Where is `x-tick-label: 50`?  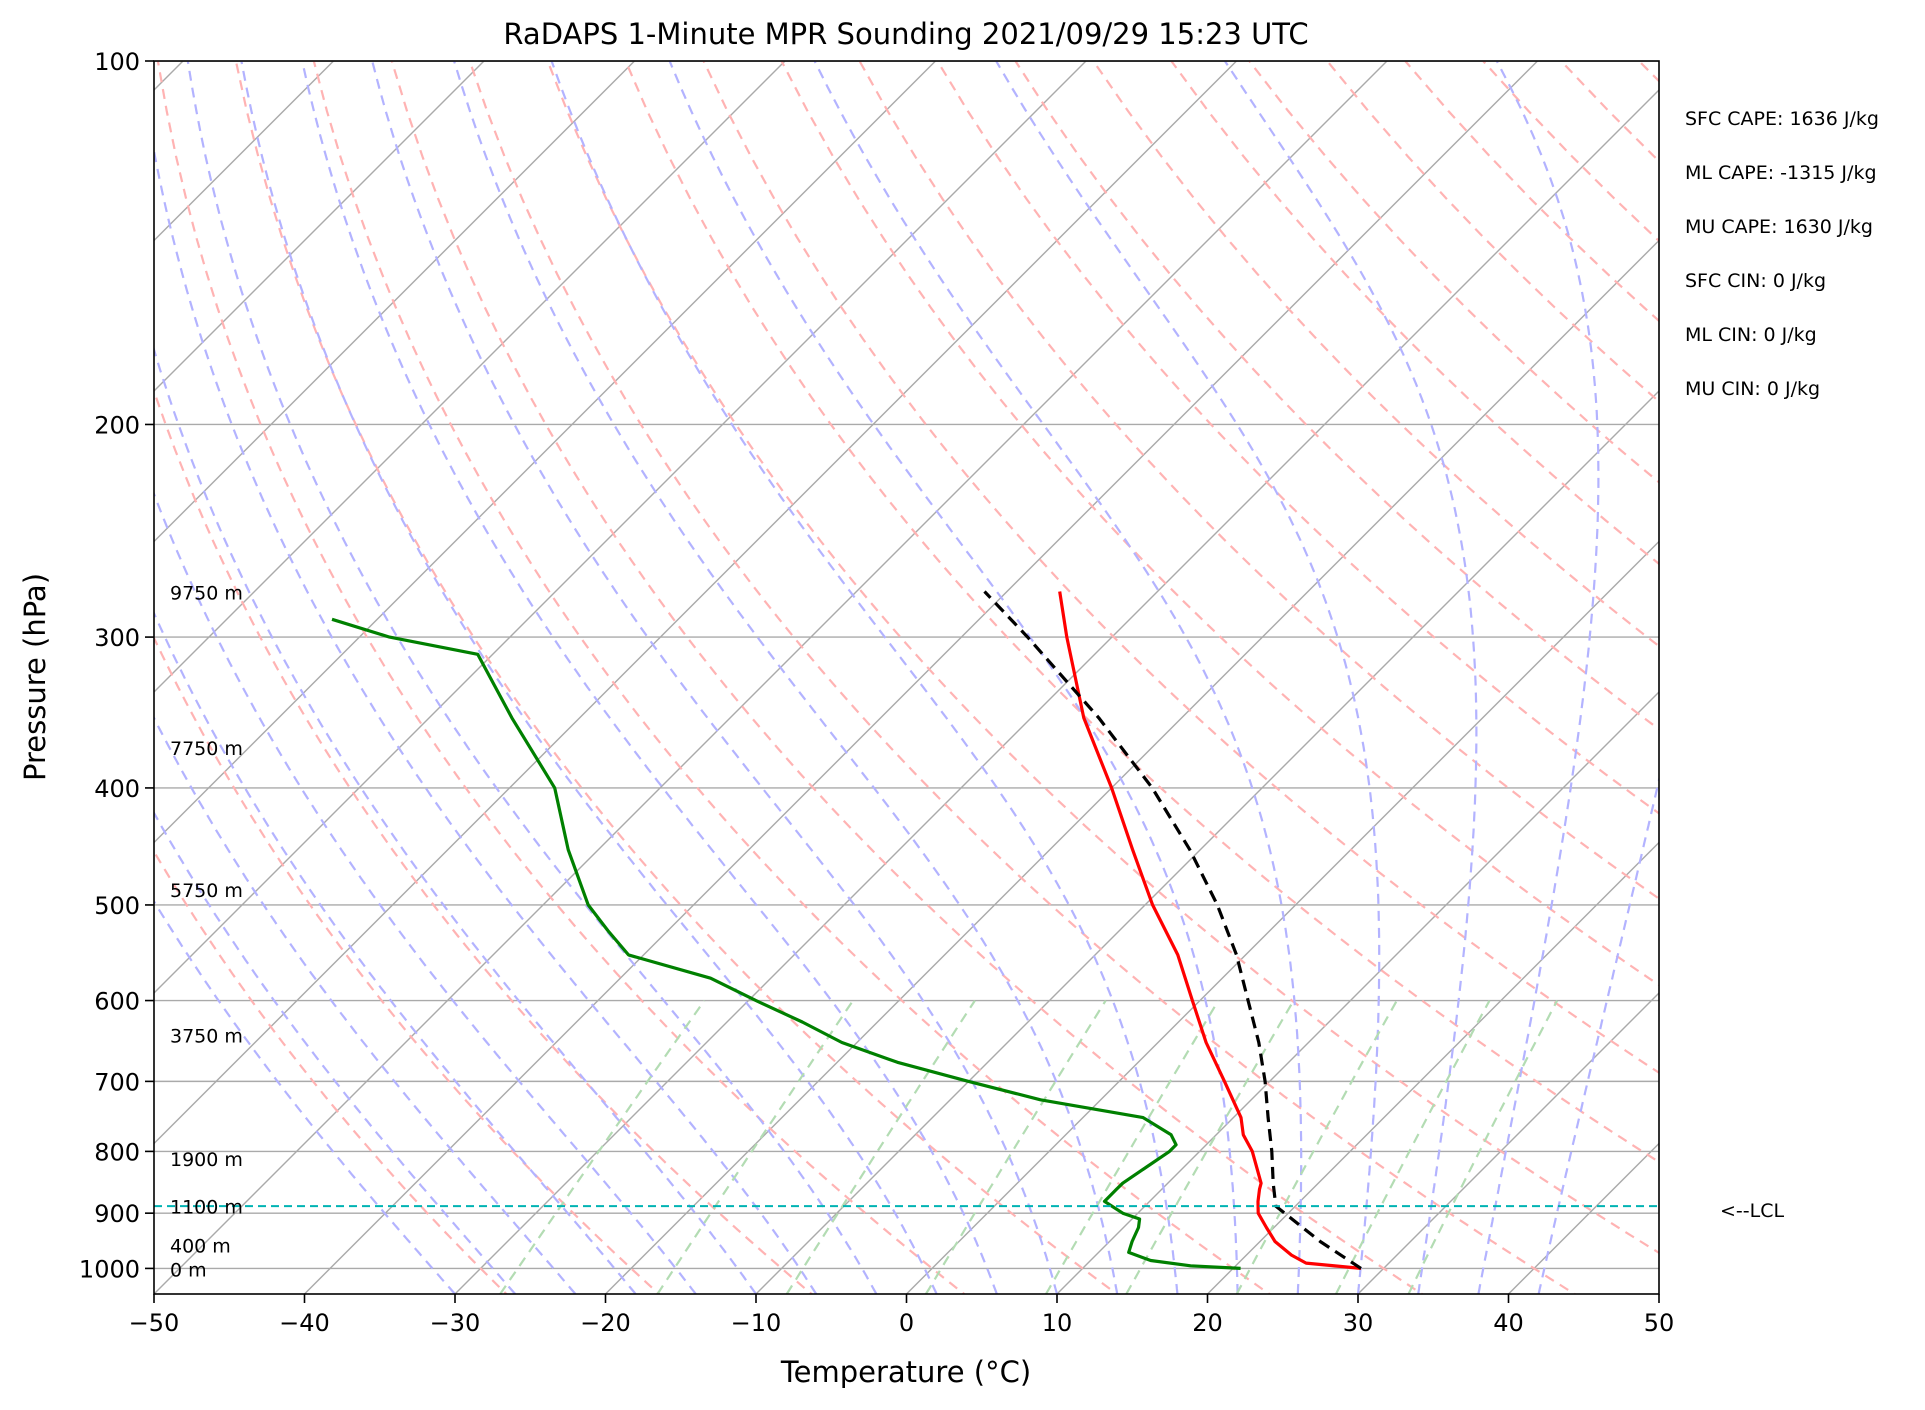
x-tick-label: 50 is located at coordinates (1659, 1323).